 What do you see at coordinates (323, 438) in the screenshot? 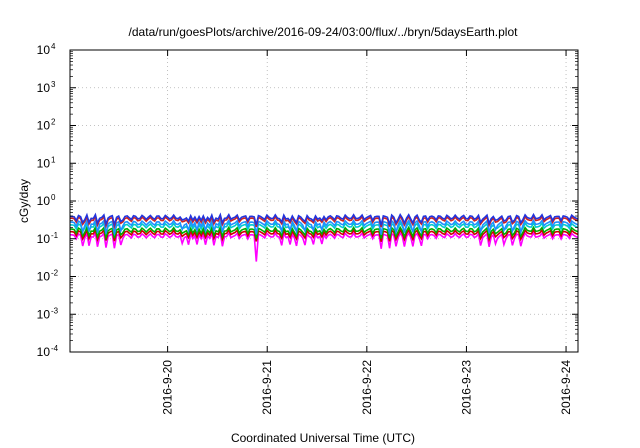
I see `x-axis-label: Coordinated Universal Time (UTC)` at bounding box center [323, 438].